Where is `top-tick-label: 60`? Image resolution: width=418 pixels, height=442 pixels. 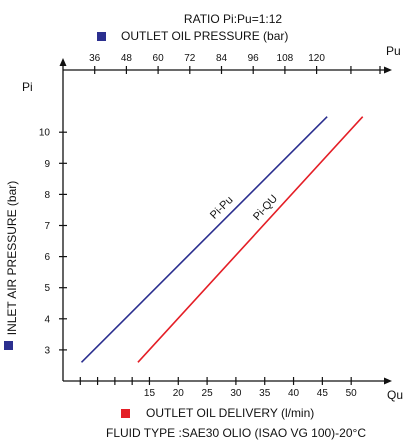 top-tick-label: 60 is located at coordinates (159, 58).